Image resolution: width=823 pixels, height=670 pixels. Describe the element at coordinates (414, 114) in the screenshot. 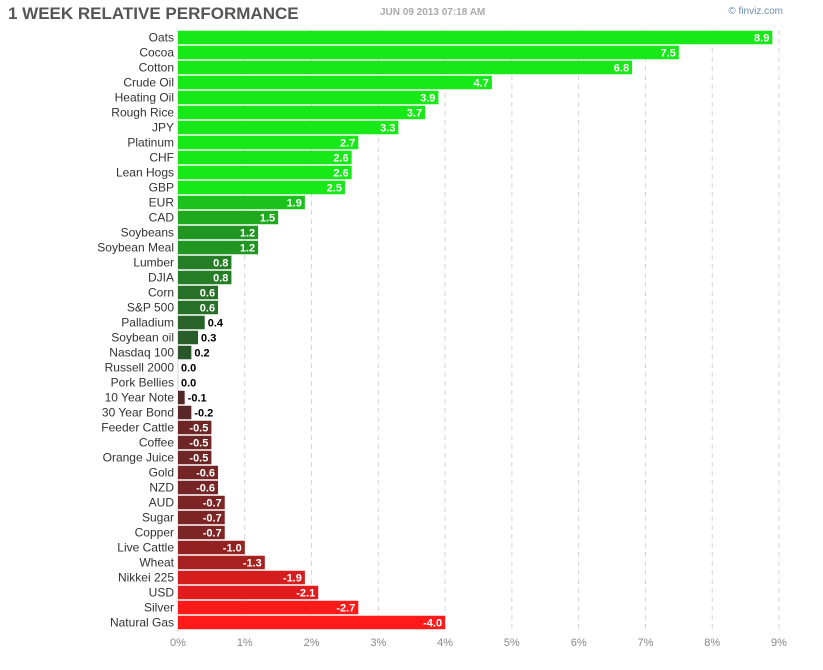

I see `value-label: 3.7` at that location.